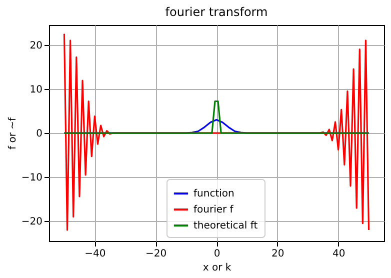 The width and height of the screenshot is (391, 278). Describe the element at coordinates (31, 178) in the screenshot. I see `y-tick-label: −10` at that location.